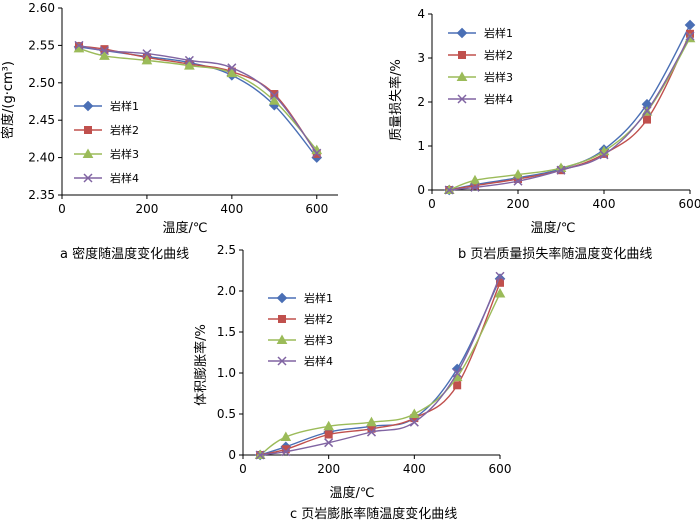 The image size is (700, 526). What do you see at coordinates (373, 514) in the screenshot?
I see `chart-caption: c 页岩膨胀率随温度变化曲线` at bounding box center [373, 514].